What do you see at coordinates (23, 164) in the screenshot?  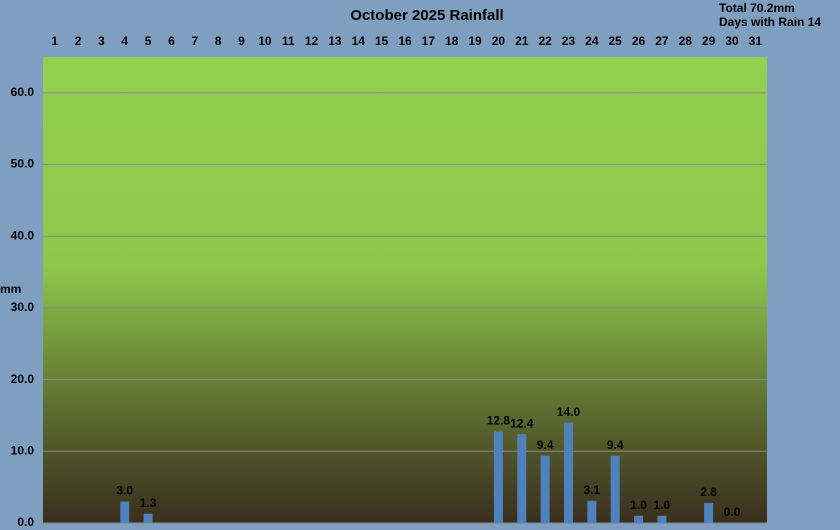 I see `y-tick-label: 50.0` at bounding box center [23, 164].